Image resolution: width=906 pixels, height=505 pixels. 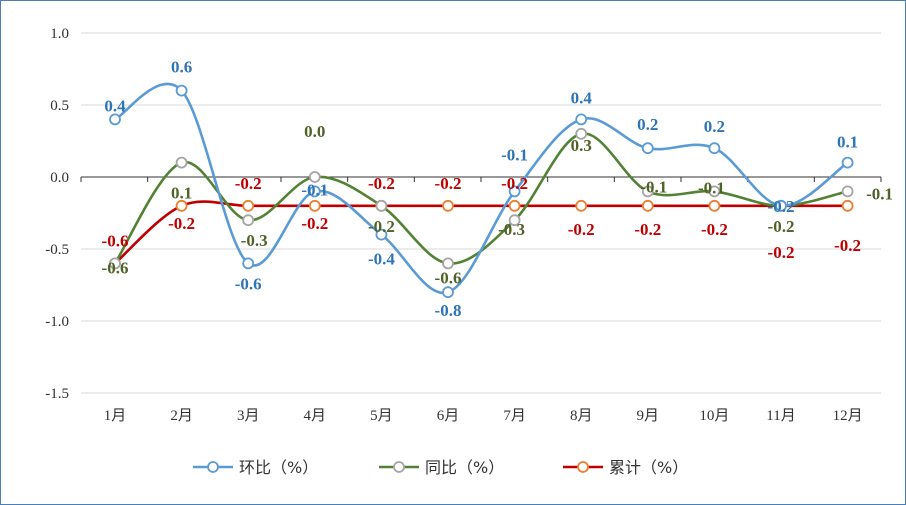 I want to click on legend-item-2: 累计（%）, so click(x=625, y=467).